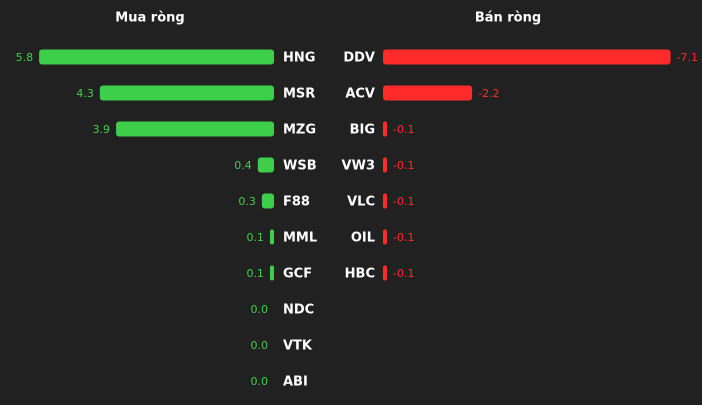  Describe the element at coordinates (298, 310) in the screenshot. I see `y-tick-label: NDC` at that location.